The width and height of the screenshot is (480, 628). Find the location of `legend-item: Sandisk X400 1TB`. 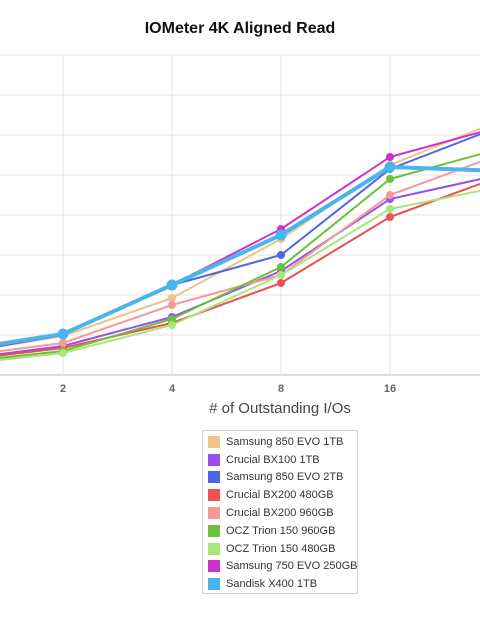

legend-item: Sandisk X400 1TB is located at coordinates (280, 584).